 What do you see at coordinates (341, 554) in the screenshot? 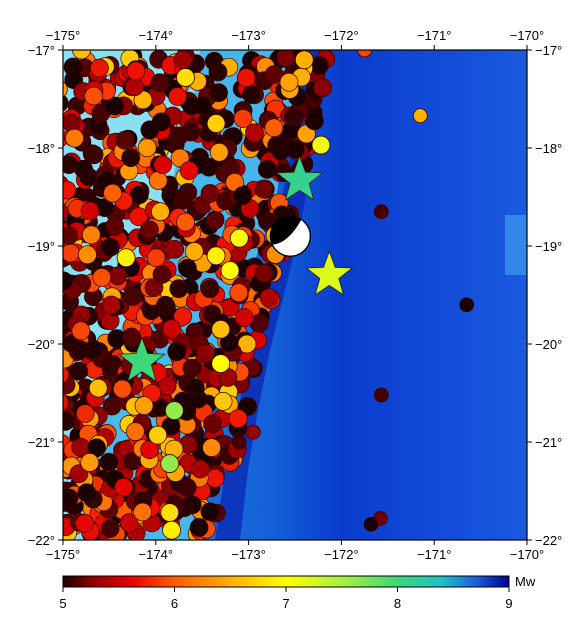
I see `lon-tick-label-bottom: −172°` at bounding box center [341, 554].